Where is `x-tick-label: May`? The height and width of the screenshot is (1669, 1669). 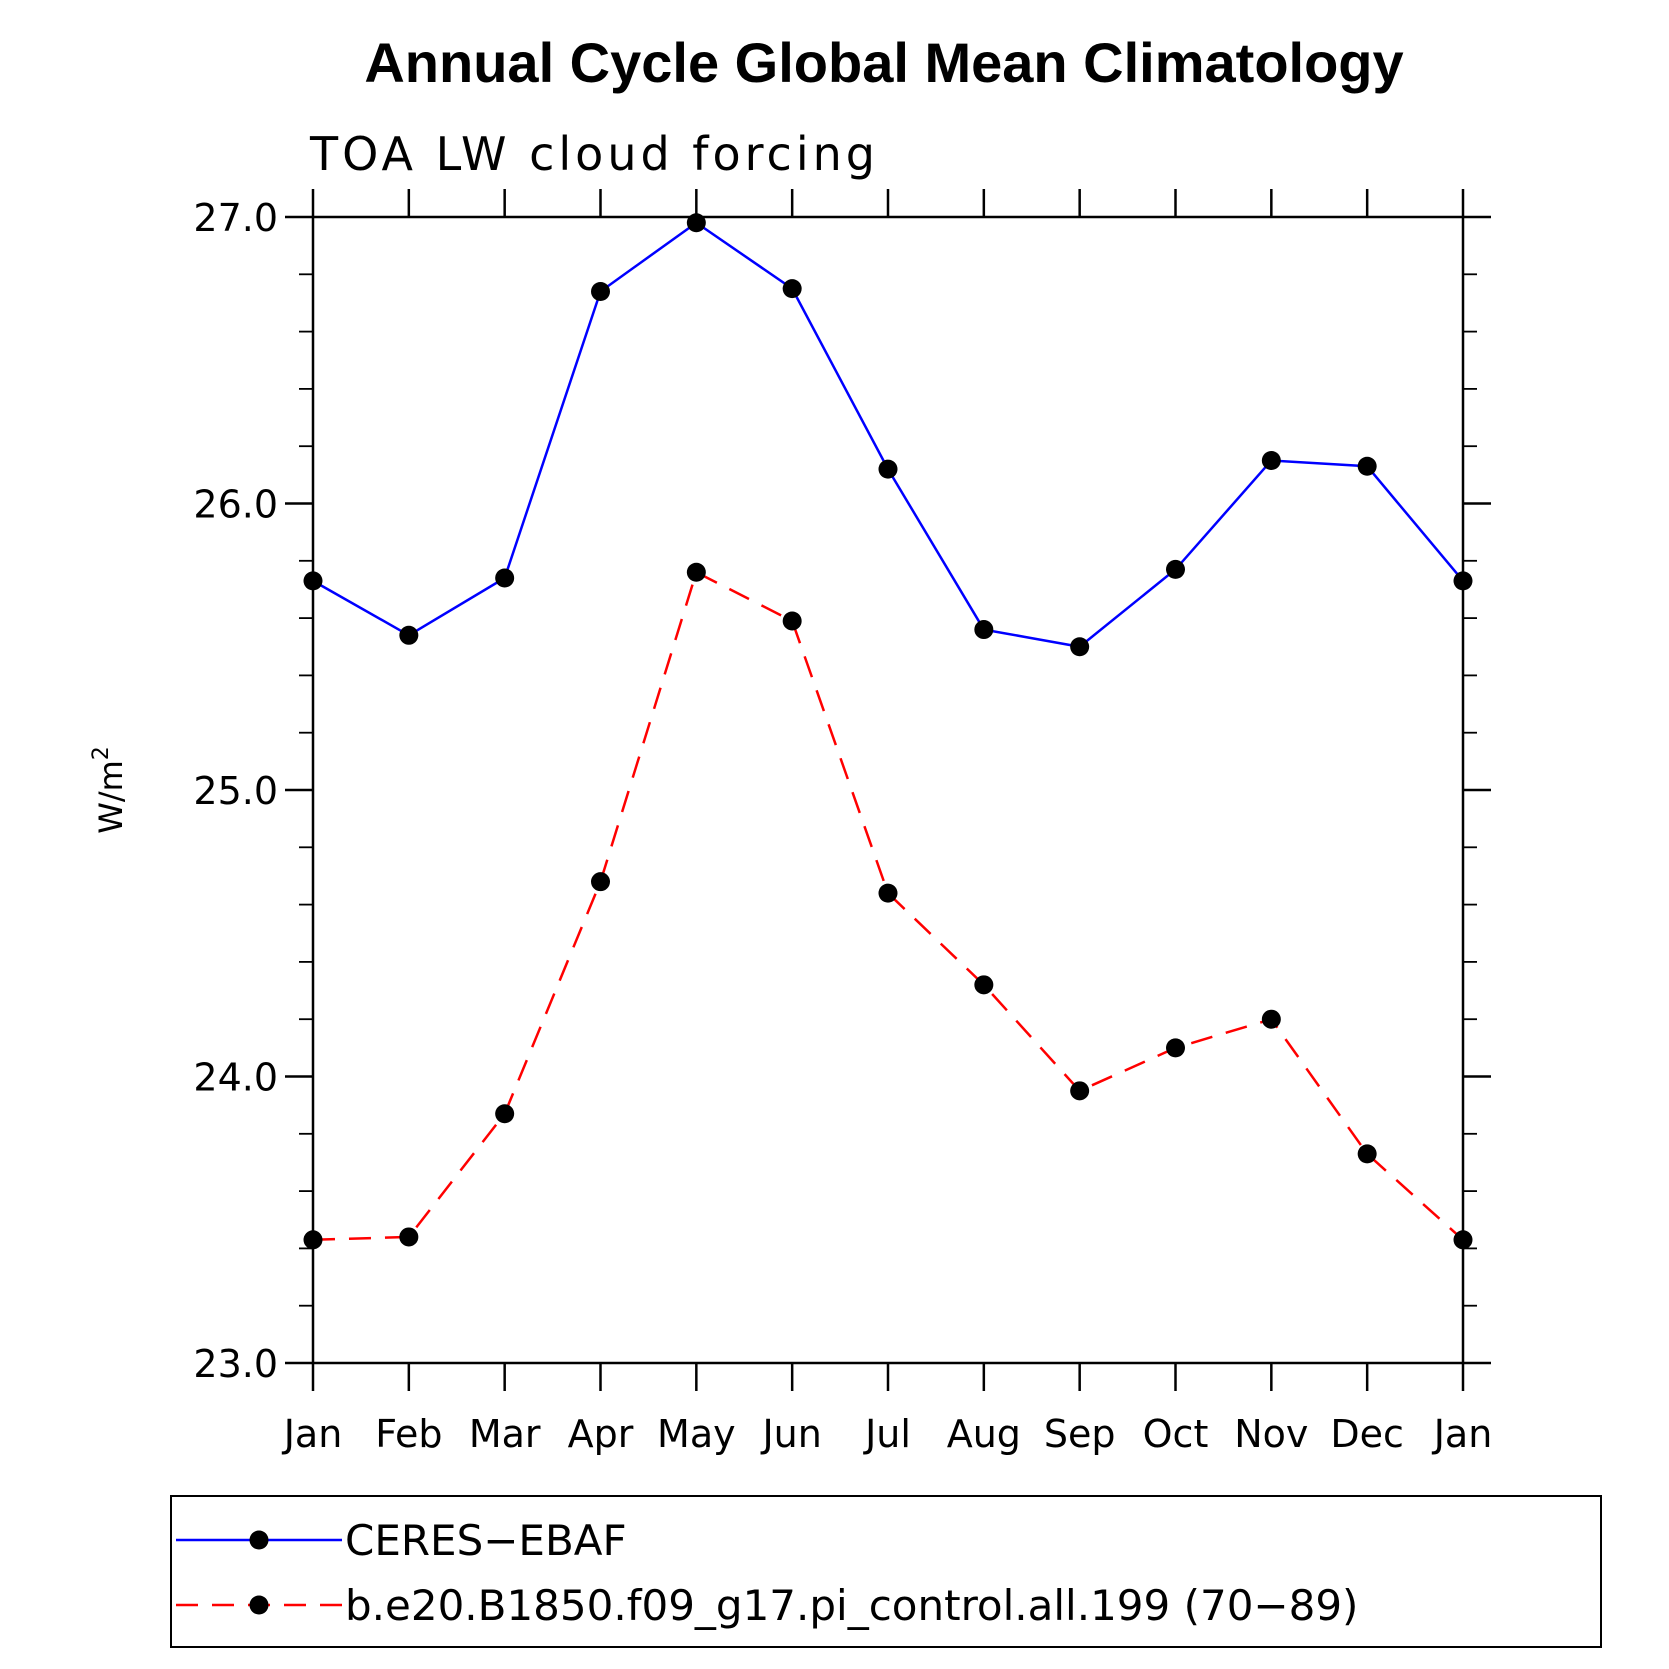 x-tick-label: May is located at coordinates (696, 1434).